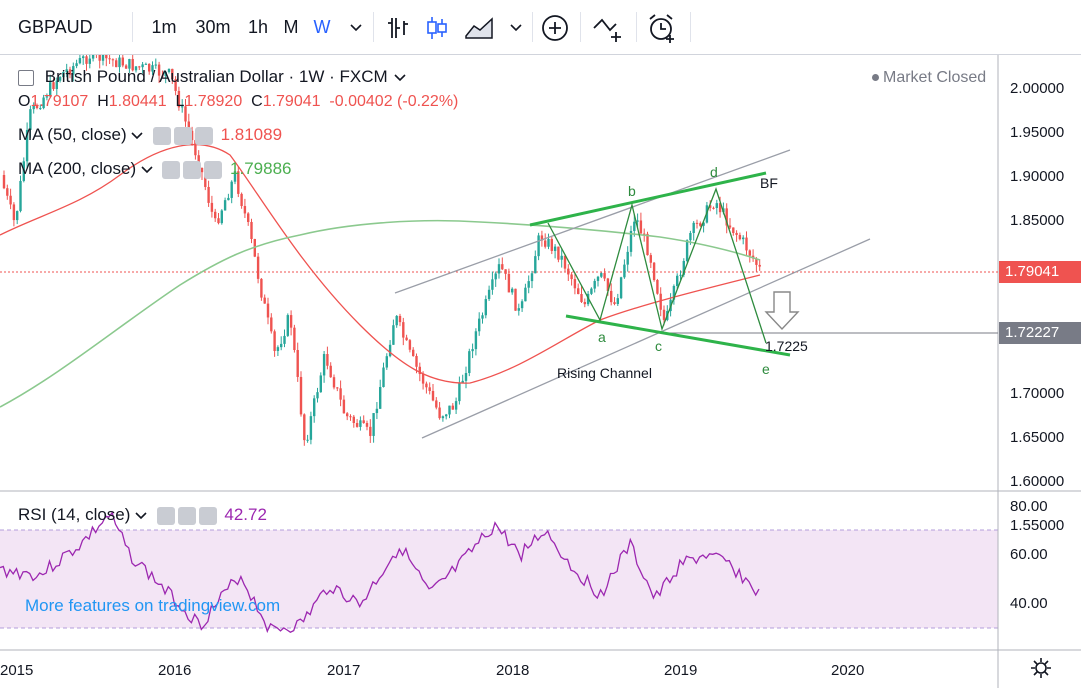  I want to click on rsi-legend: RSI (14, close) 42.72, so click(142, 515).